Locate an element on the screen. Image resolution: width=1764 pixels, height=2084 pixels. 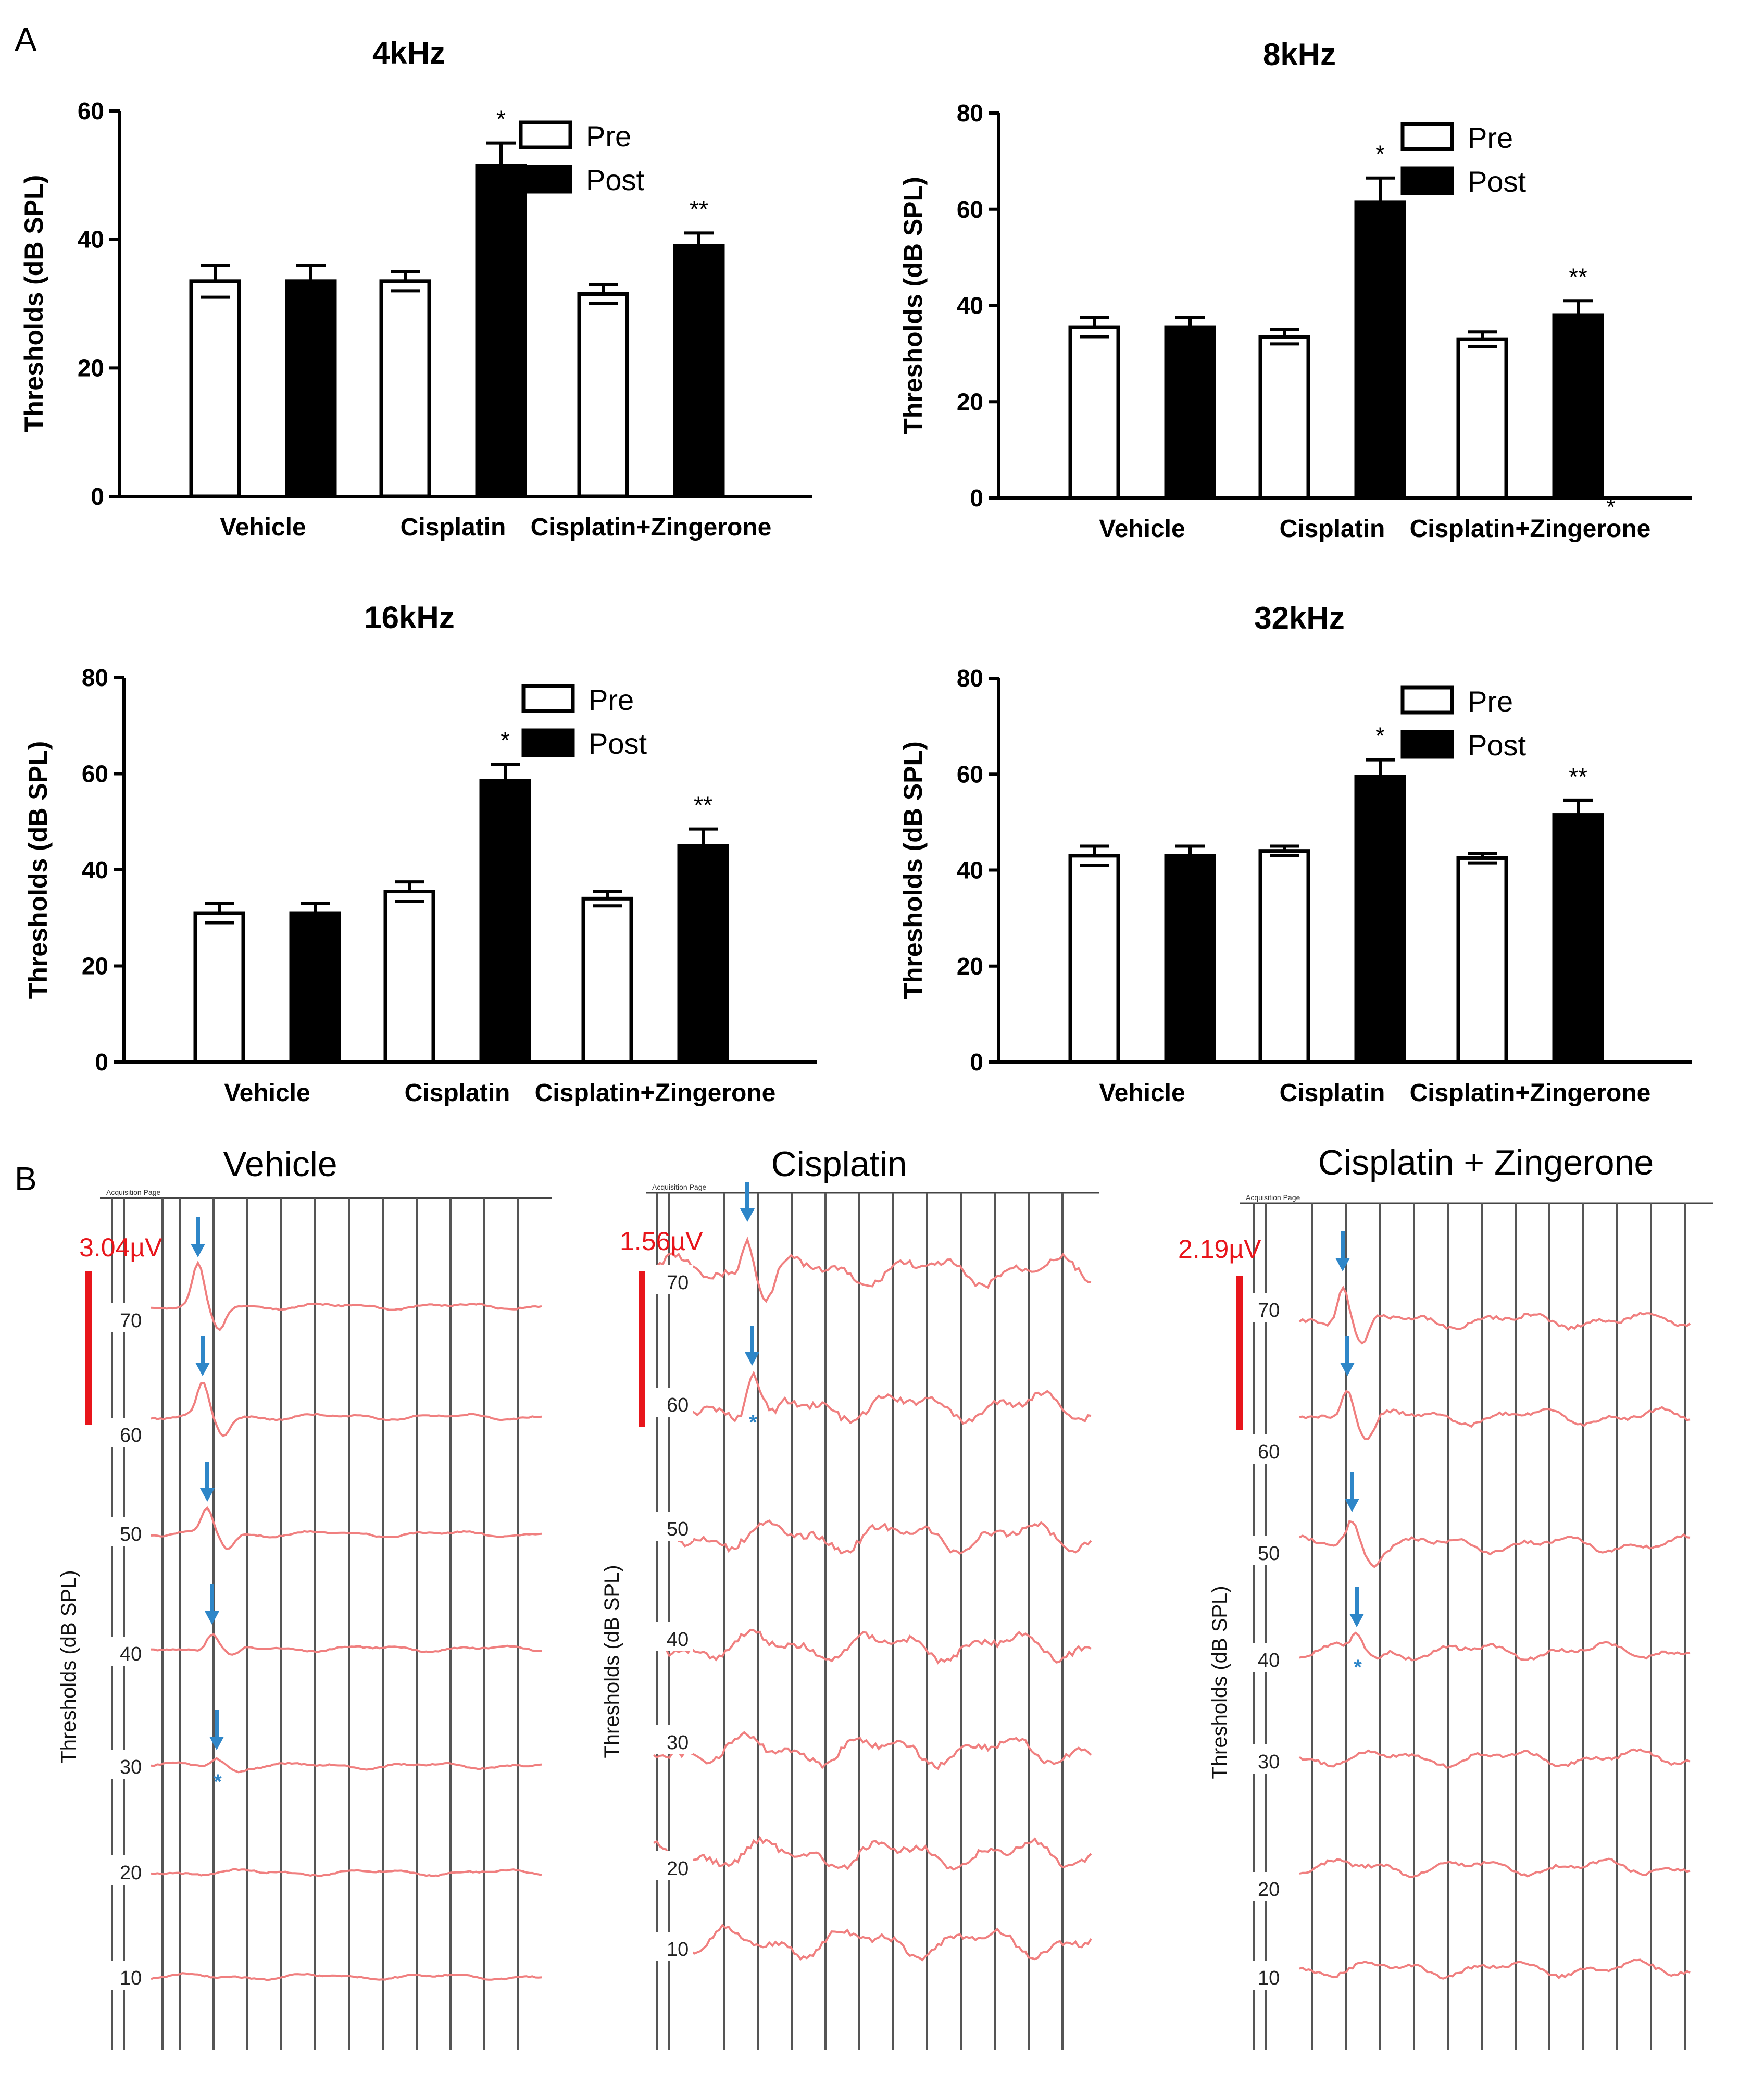
chart-title: 16kHz is located at coordinates (409, 618).